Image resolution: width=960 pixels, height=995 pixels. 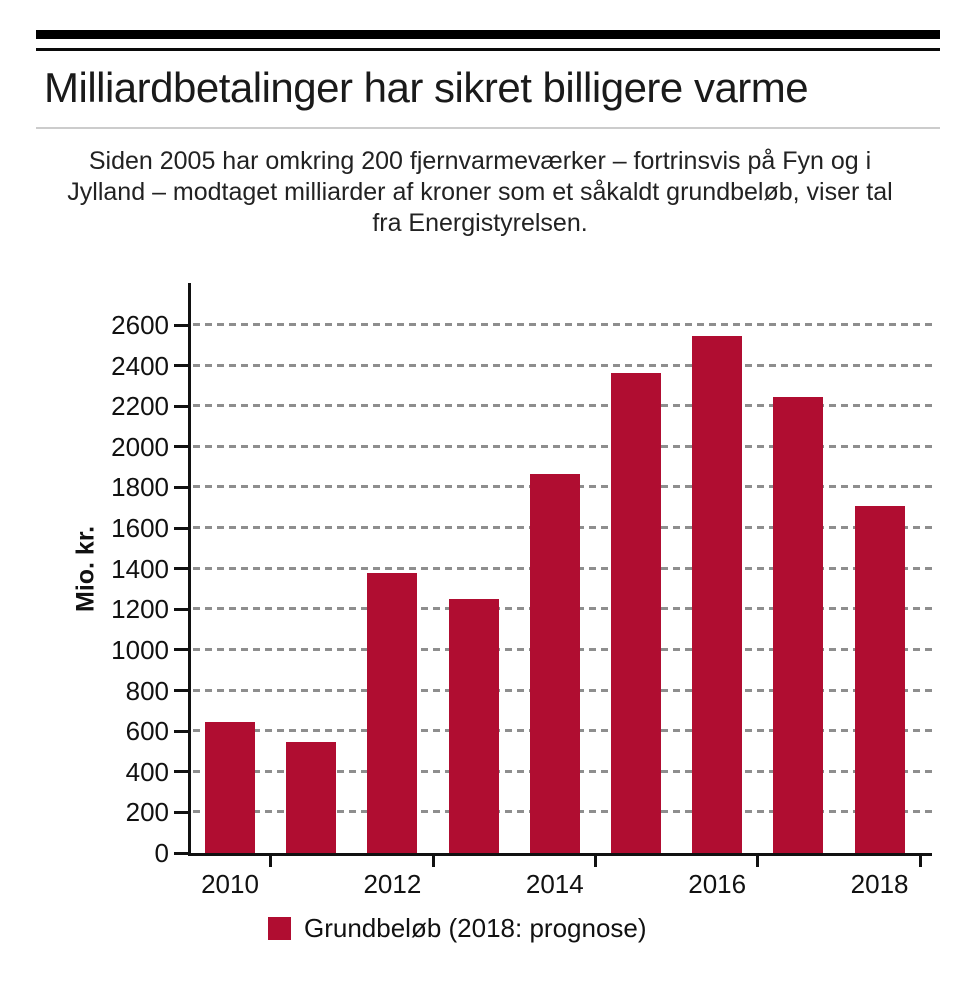 I want to click on y-tick-label-2200: 2200, so click(x=140, y=406).